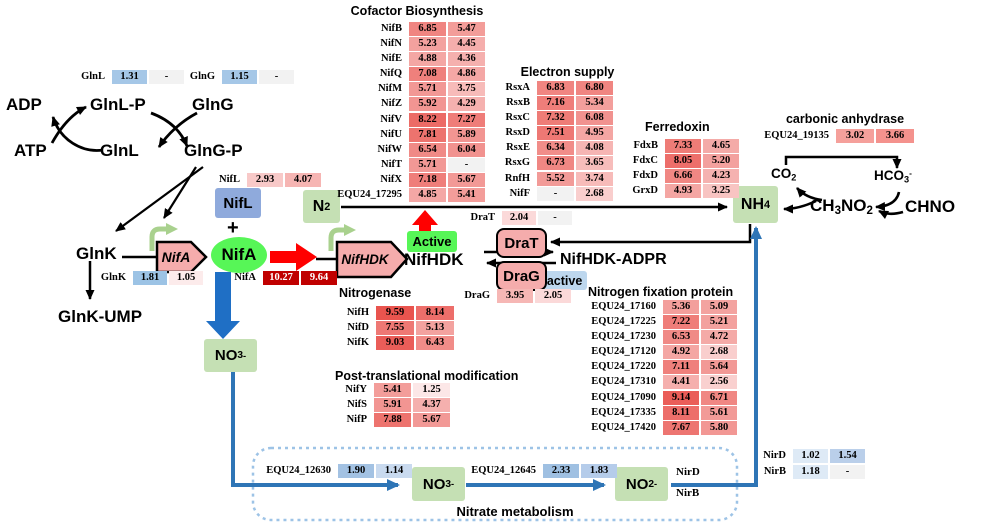  Describe the element at coordinates (599, 471) in the screenshot. I see `heat-cell: 1.83` at that location.